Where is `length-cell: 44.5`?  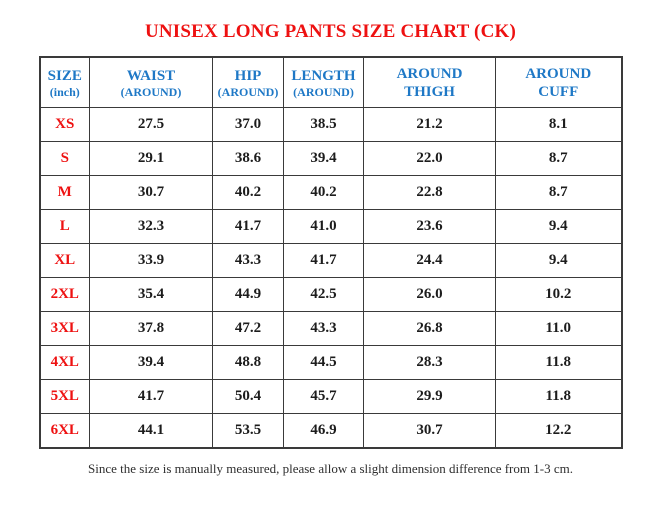
length-cell: 44.5 is located at coordinates (323, 362).